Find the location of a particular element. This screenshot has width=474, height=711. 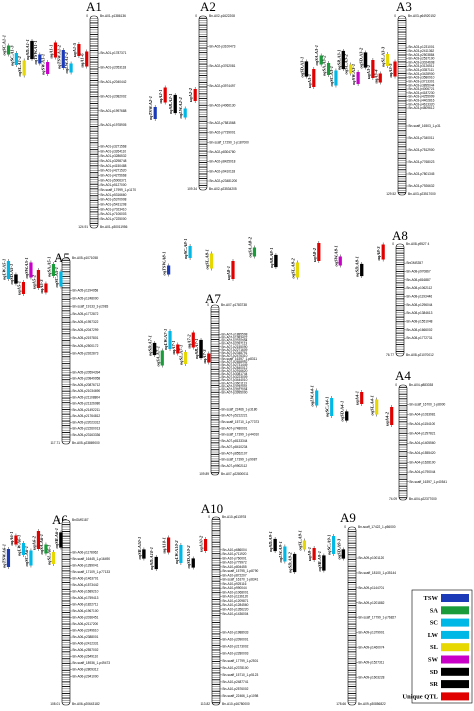

legend-label: Unique QTL is located at coordinates (420, 696).